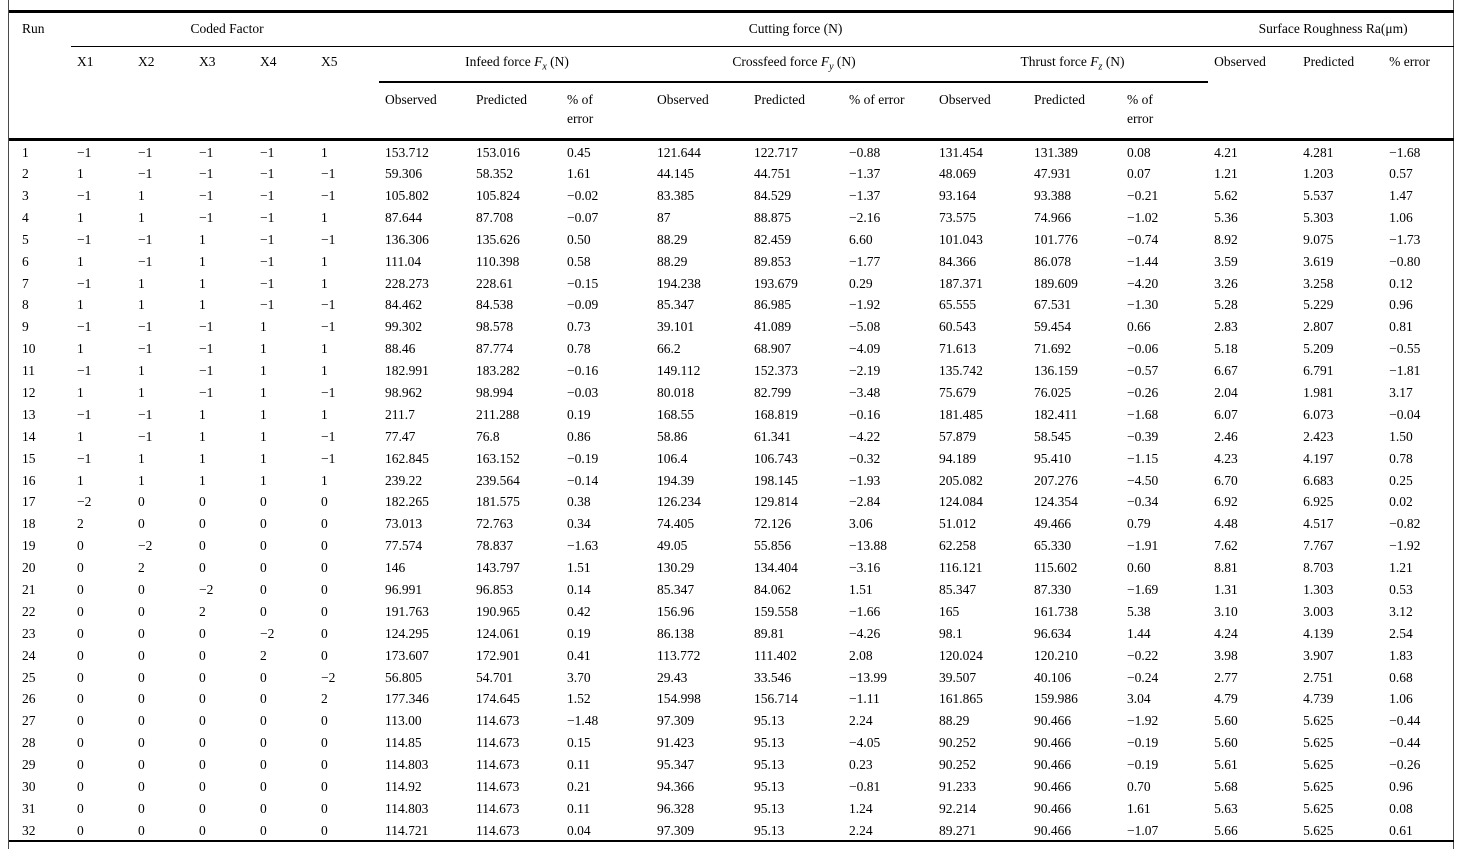 The width and height of the screenshot is (1463, 849). What do you see at coordinates (1094, 62) in the screenshot?
I see `thrust-symbol: F` at bounding box center [1094, 62].